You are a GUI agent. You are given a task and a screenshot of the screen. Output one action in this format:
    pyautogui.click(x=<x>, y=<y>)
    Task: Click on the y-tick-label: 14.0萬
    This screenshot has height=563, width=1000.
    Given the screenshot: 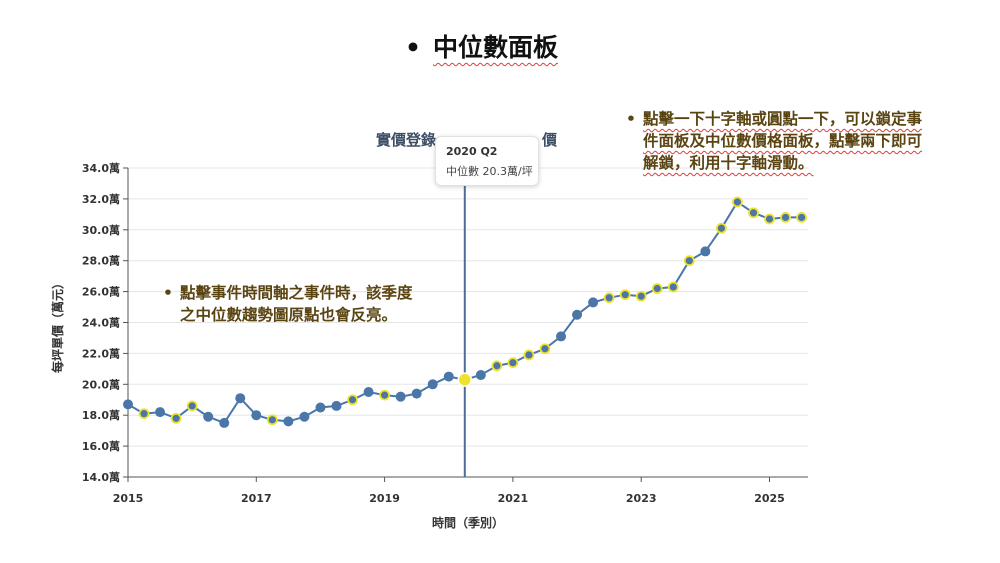 What is the action you would take?
    pyautogui.click(x=101, y=477)
    